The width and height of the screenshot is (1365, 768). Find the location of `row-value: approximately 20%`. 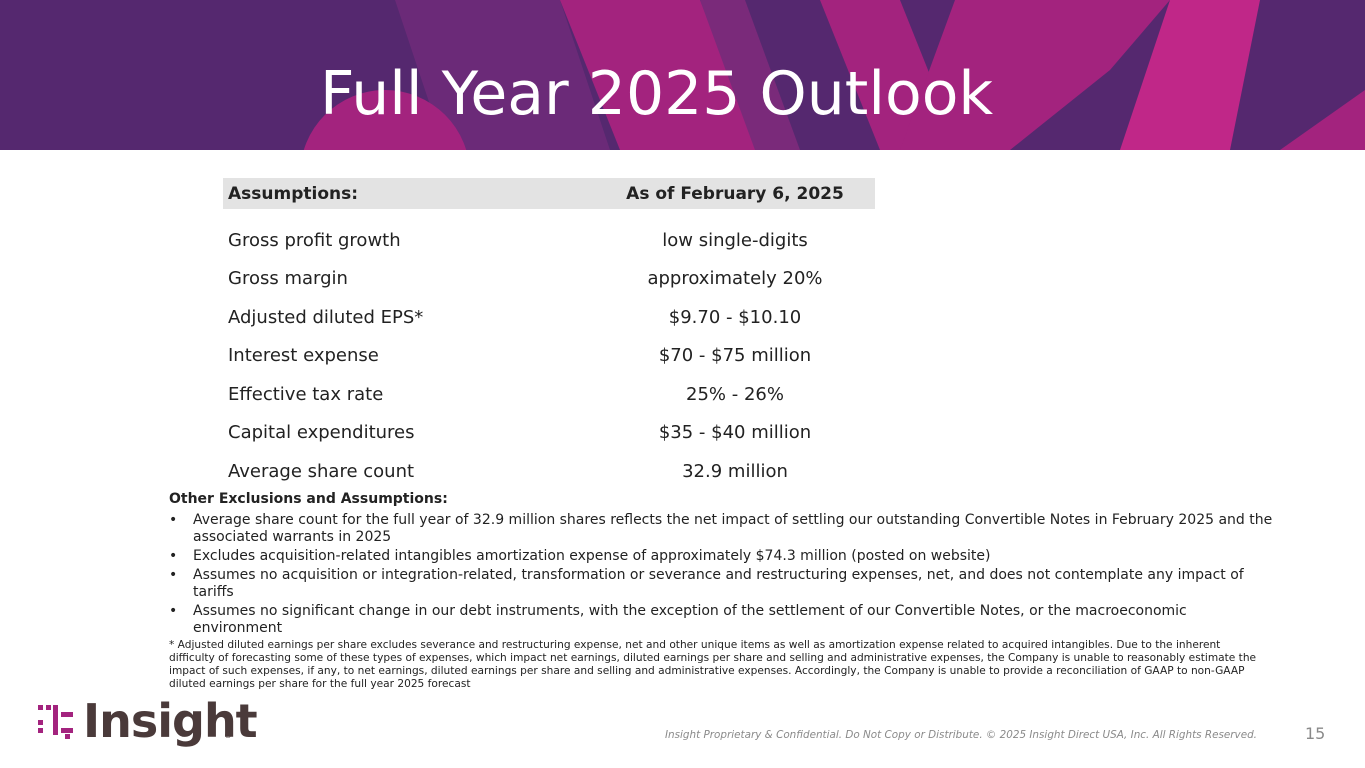

row-value: approximately 20% is located at coordinates (735, 279).